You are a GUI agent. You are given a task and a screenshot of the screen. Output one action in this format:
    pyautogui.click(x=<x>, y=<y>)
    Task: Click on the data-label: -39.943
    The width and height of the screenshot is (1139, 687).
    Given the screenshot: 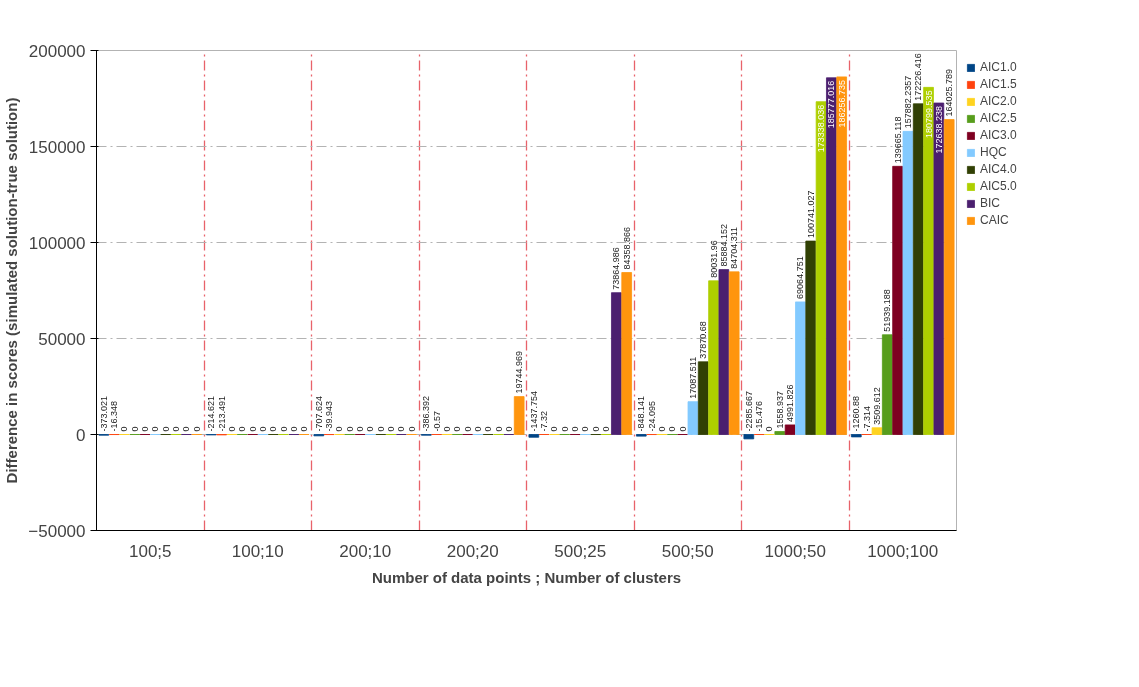 What is the action you would take?
    pyautogui.click(x=329, y=416)
    